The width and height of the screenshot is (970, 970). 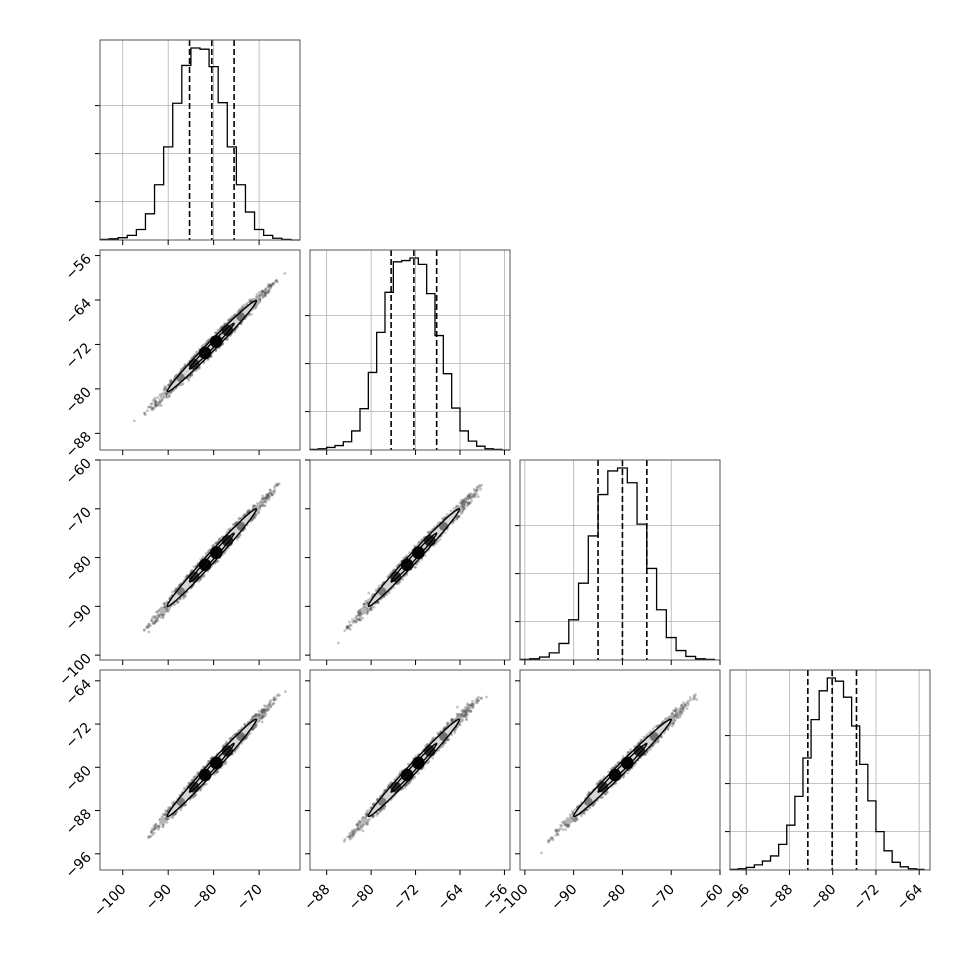 I want to click on scatter-panel-4-2-border, so click(x=410, y=770).